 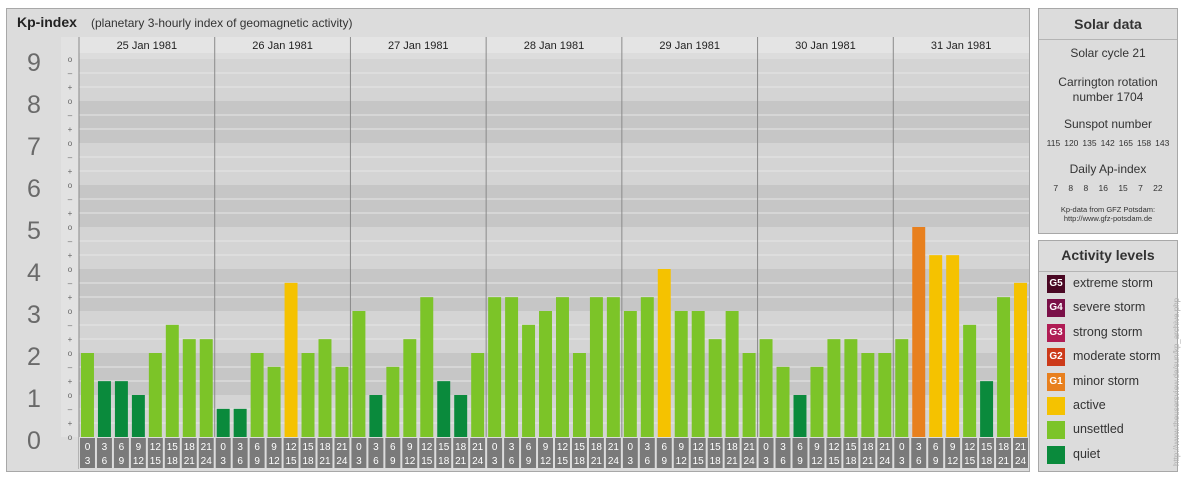 I want to click on slot-start-label: 18, so click(x=733, y=447).